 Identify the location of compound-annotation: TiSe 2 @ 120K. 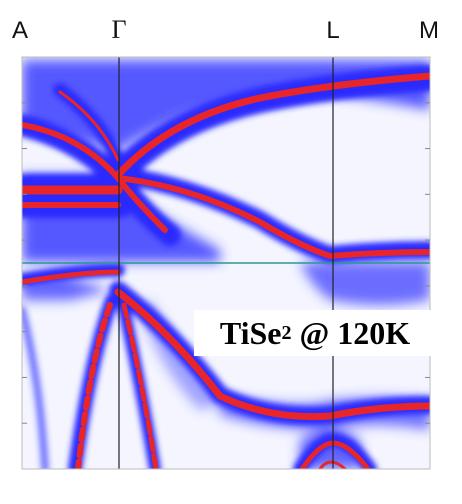
(315, 333).